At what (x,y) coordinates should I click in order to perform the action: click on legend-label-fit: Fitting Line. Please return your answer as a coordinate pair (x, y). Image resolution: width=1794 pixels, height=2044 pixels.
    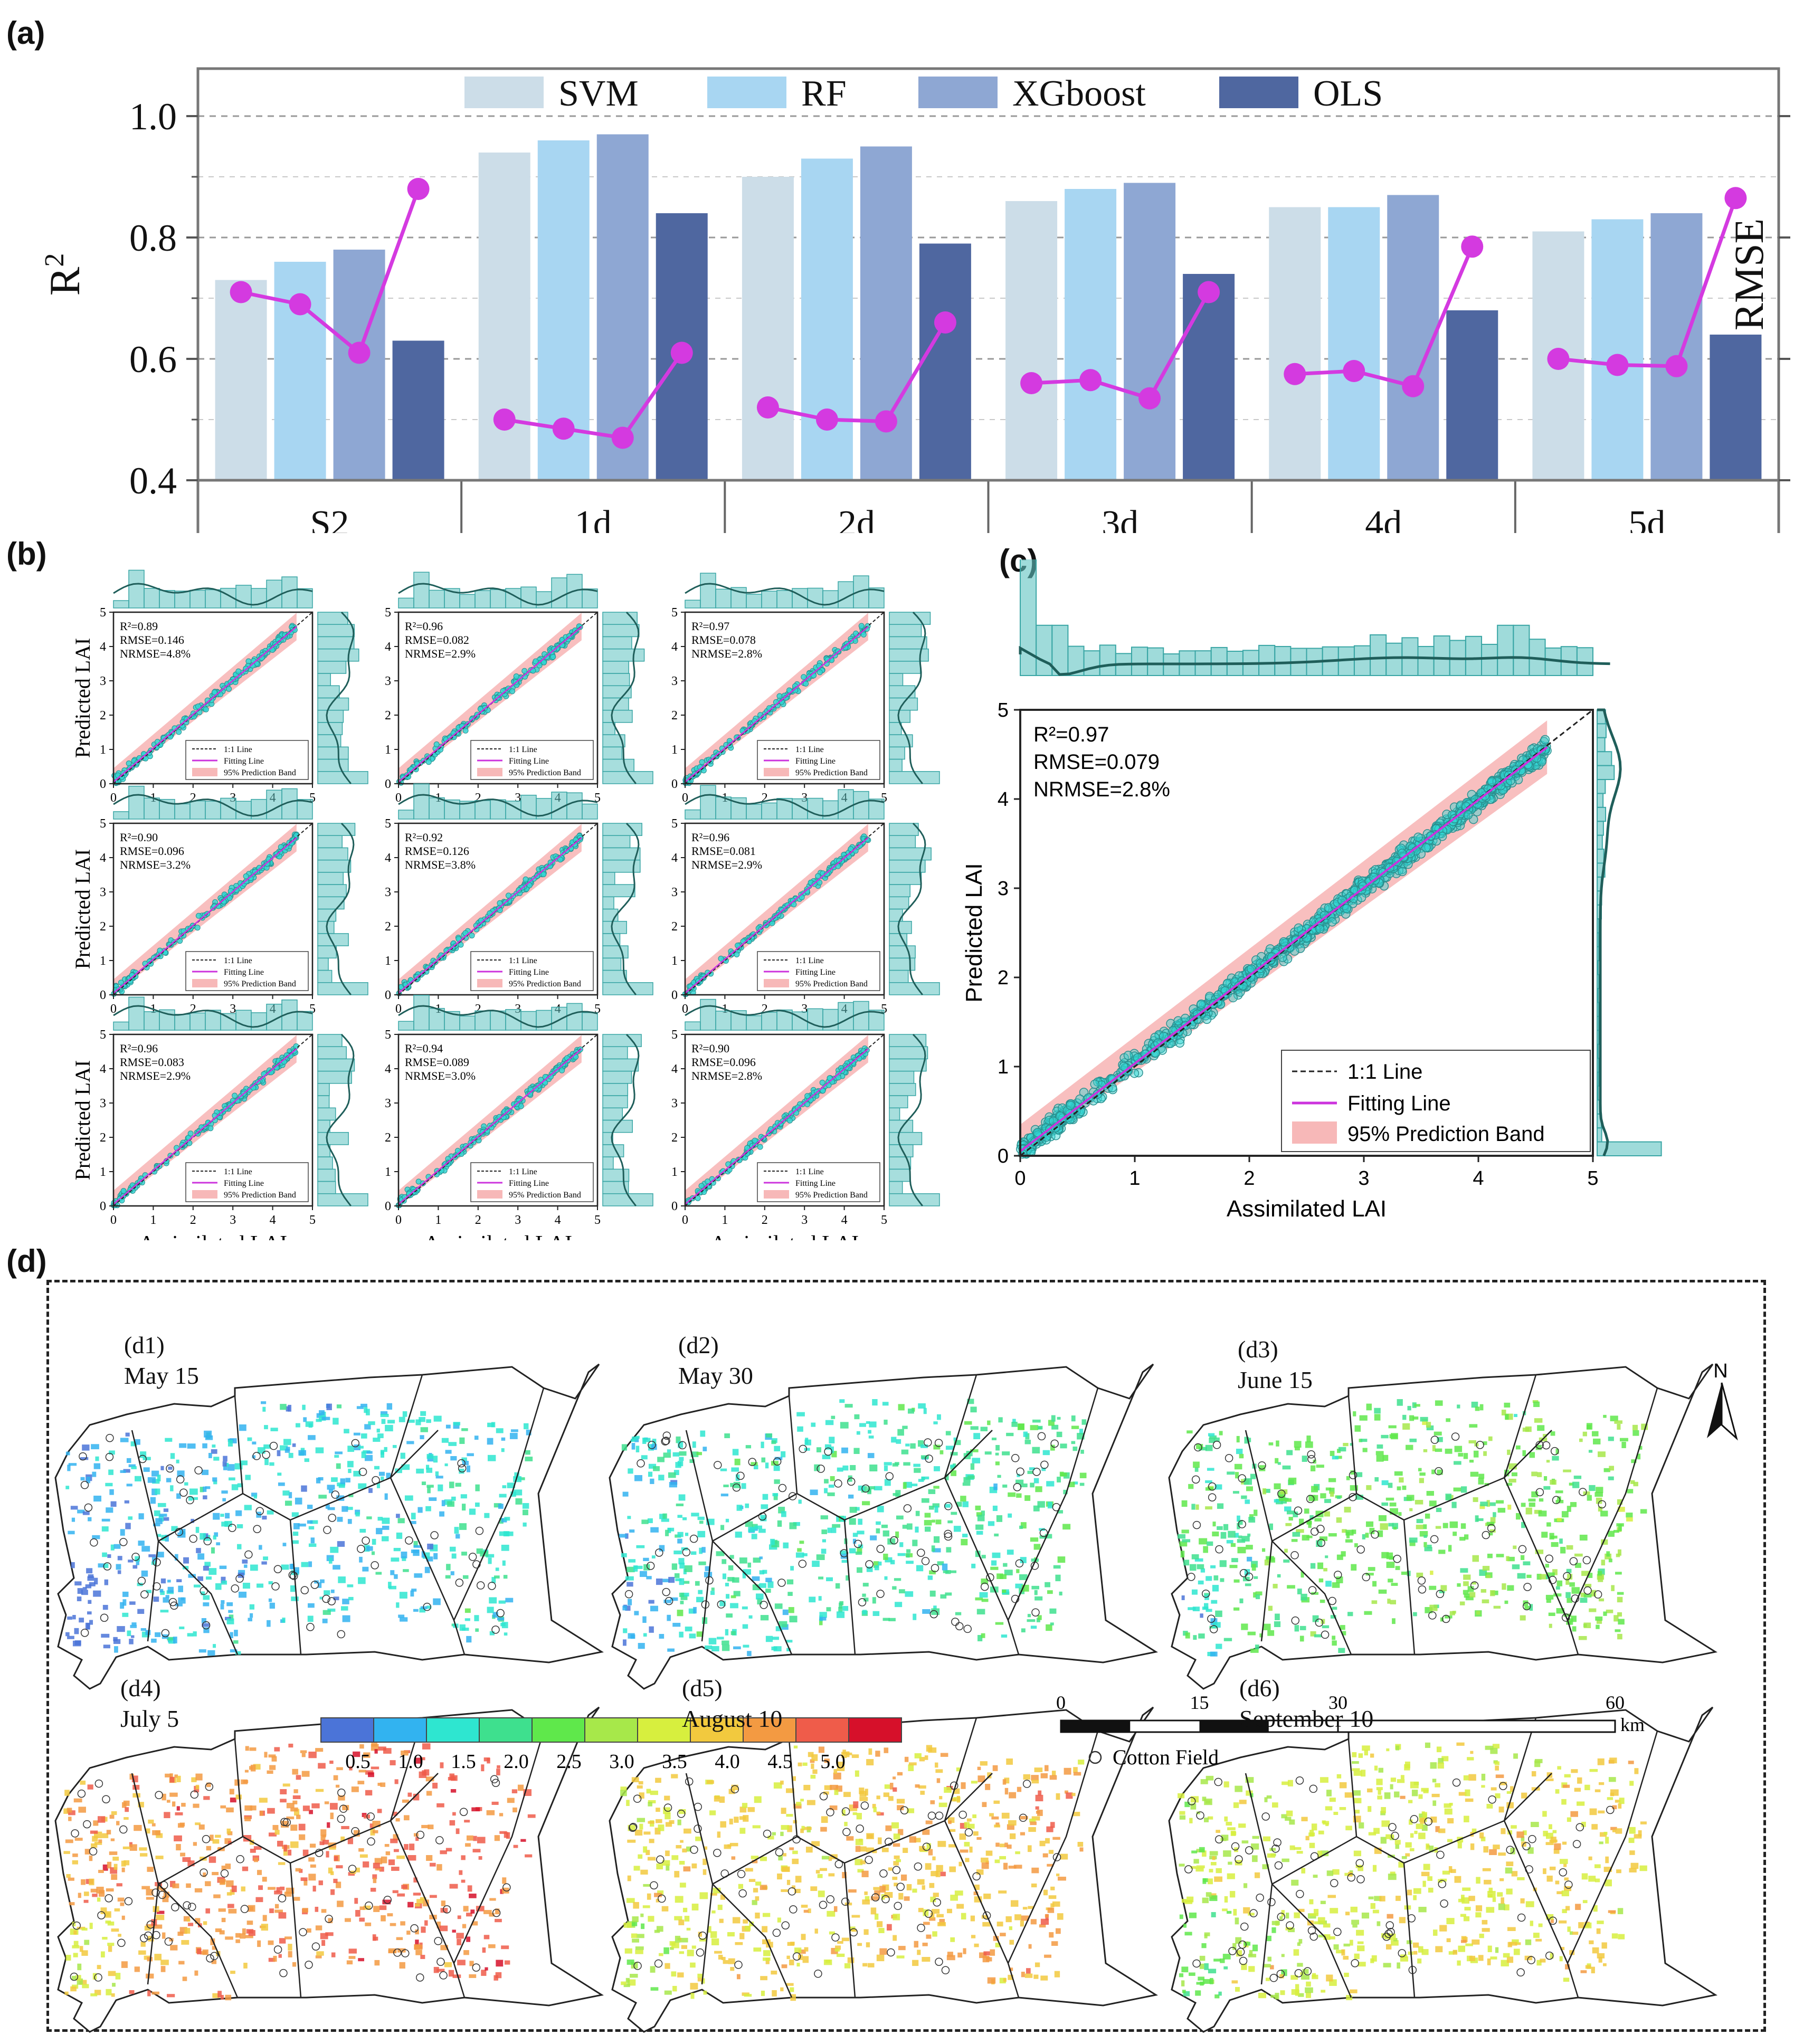
    Looking at the image, I should click on (244, 761).